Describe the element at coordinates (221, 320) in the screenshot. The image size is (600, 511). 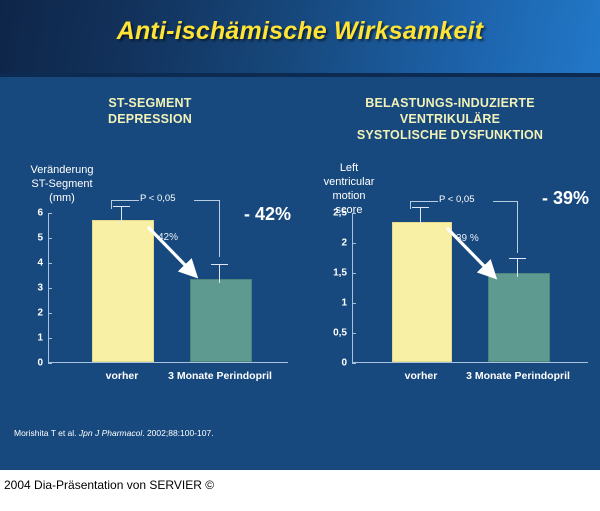
I see `bar-left-perindopril` at that location.